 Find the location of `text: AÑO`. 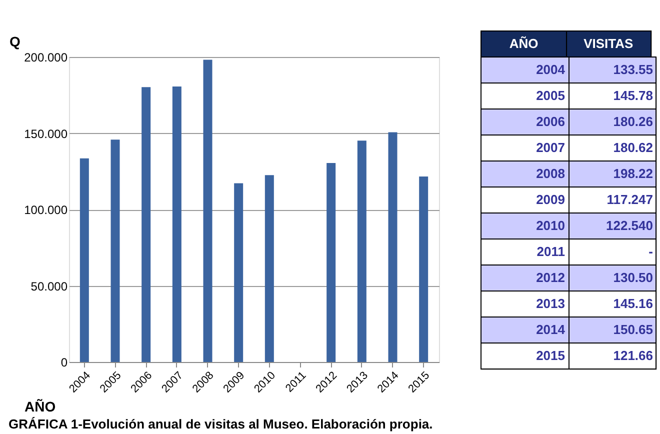

text: AÑO is located at coordinates (523, 43).